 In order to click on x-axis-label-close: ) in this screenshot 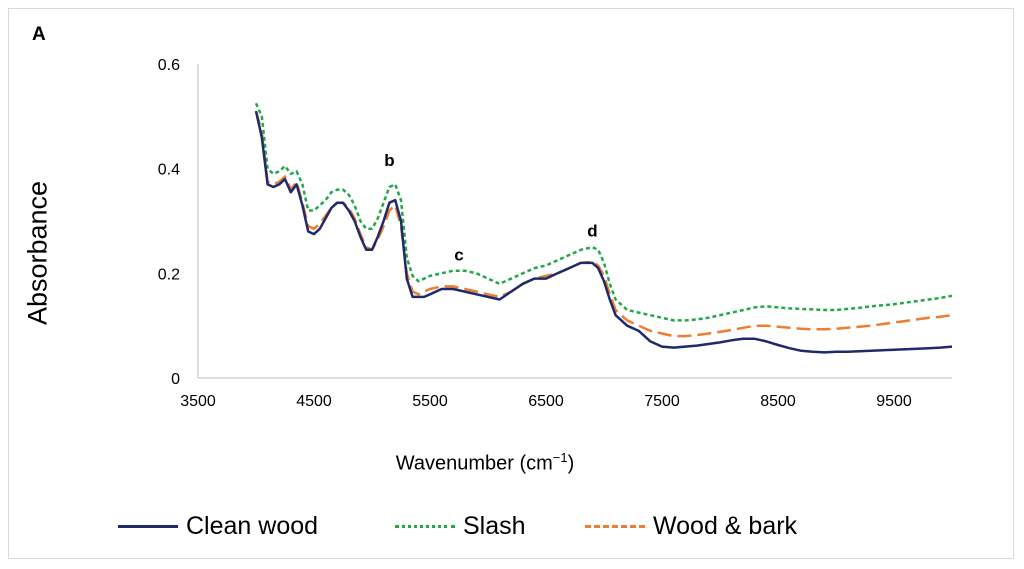, I will do `click(571, 463)`.